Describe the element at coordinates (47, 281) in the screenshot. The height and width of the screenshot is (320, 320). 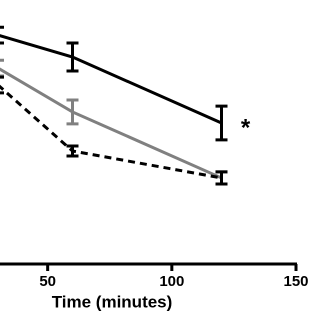
I see `x-tick-label: 50` at that location.